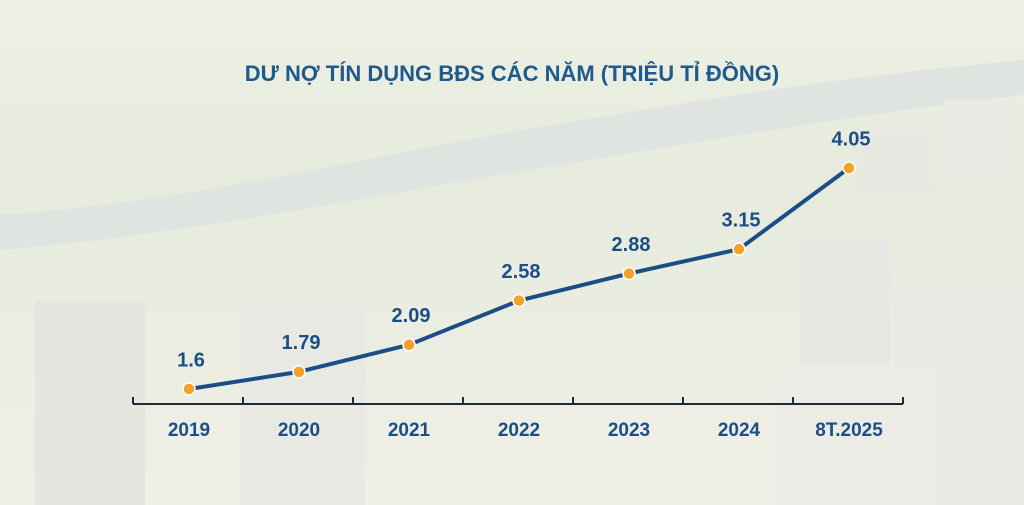 This screenshot has height=505, width=1024. What do you see at coordinates (849, 430) in the screenshot?
I see `x-tick-label: 8T.2025` at bounding box center [849, 430].